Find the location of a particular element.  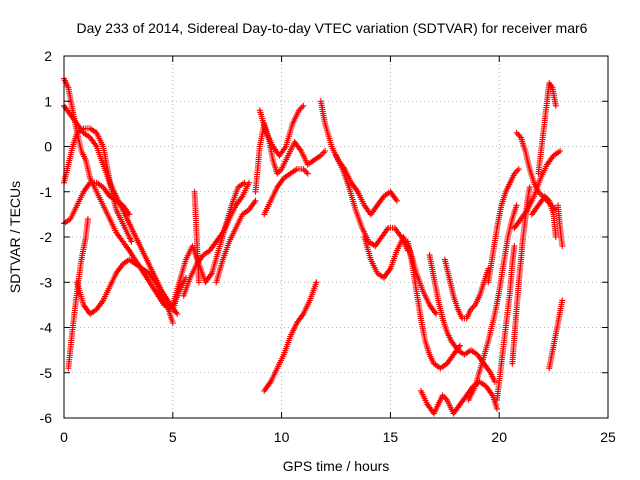

series-arc18 is located at coordinates (433, 305).